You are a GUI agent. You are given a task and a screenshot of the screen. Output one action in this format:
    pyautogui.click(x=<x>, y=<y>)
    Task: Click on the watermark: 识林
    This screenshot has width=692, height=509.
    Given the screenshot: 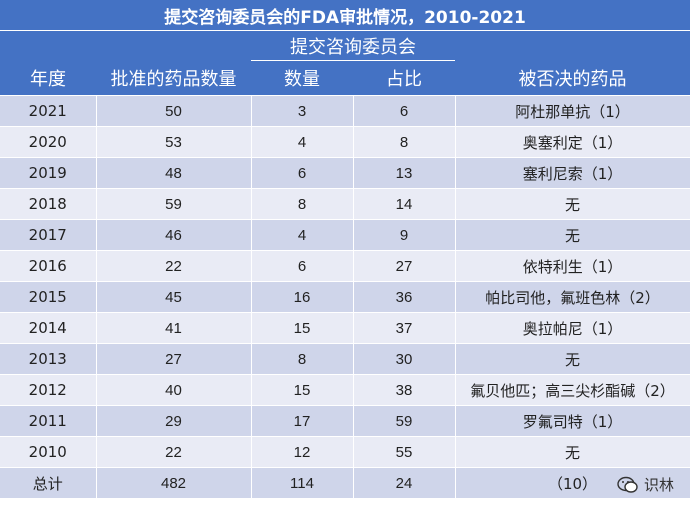 What is the action you would take?
    pyautogui.click(x=645, y=484)
    